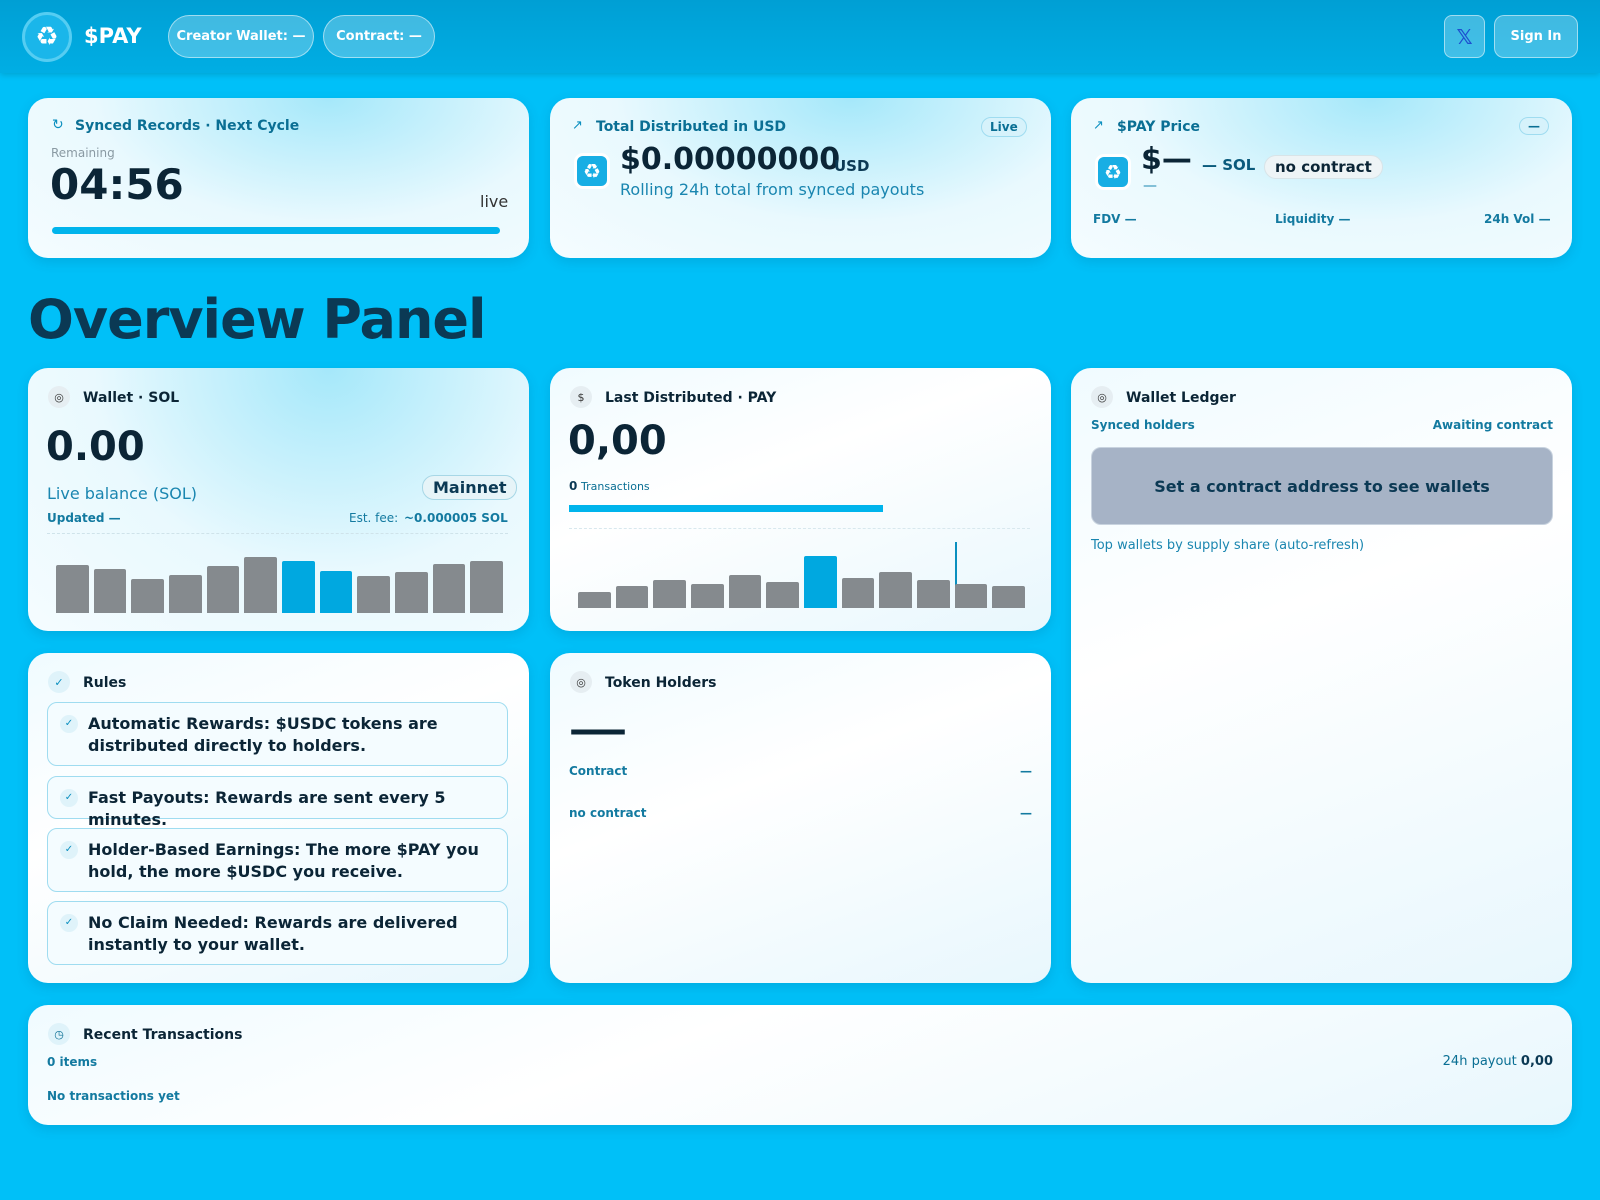 The image size is (1600, 1200). What do you see at coordinates (1323, 167) in the screenshot?
I see `contract-pill: no contract` at bounding box center [1323, 167].